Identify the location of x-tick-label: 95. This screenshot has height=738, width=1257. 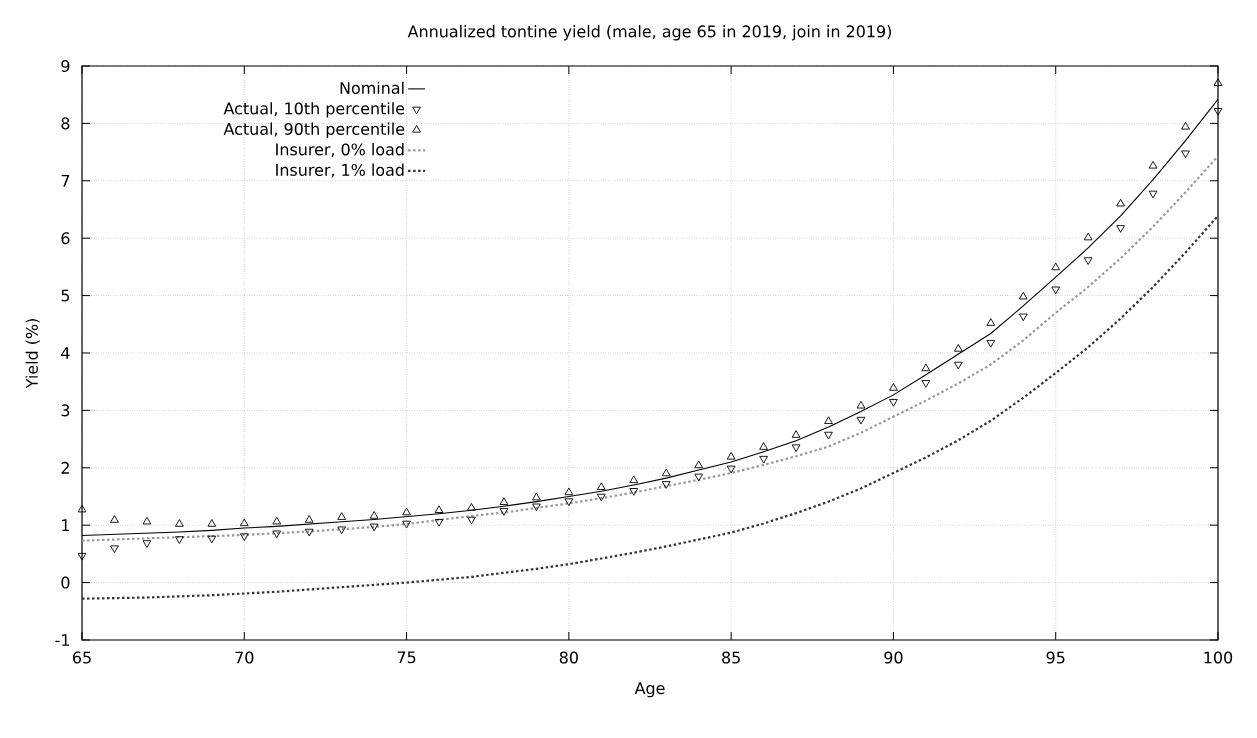
(1055, 657).